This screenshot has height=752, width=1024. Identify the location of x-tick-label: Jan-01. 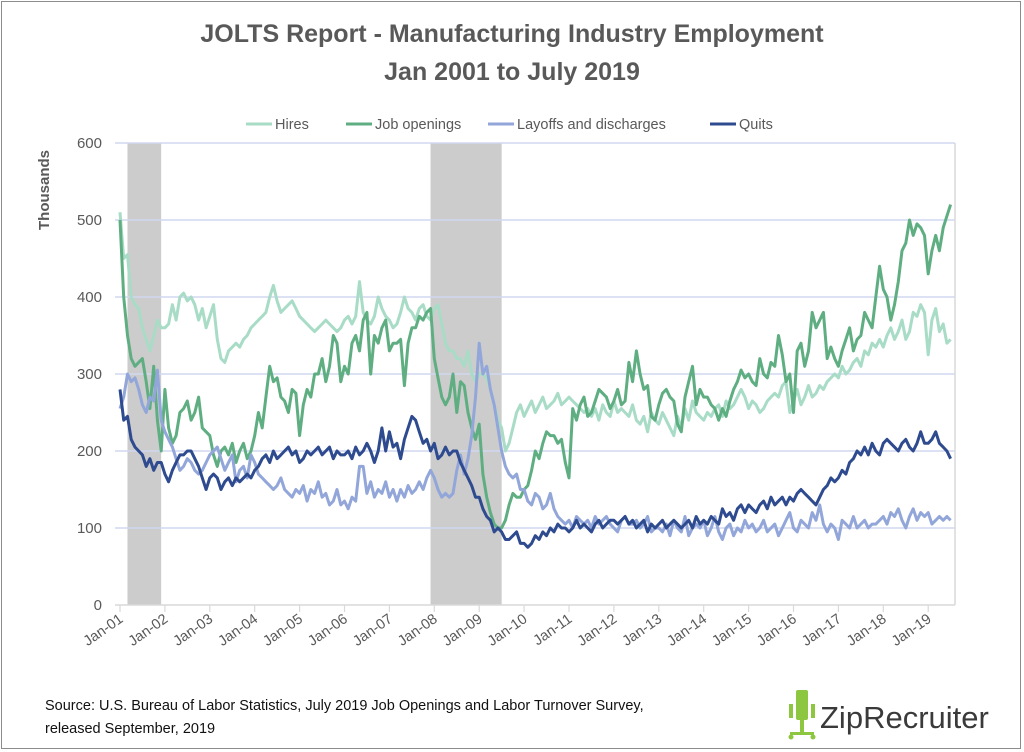
(104, 630).